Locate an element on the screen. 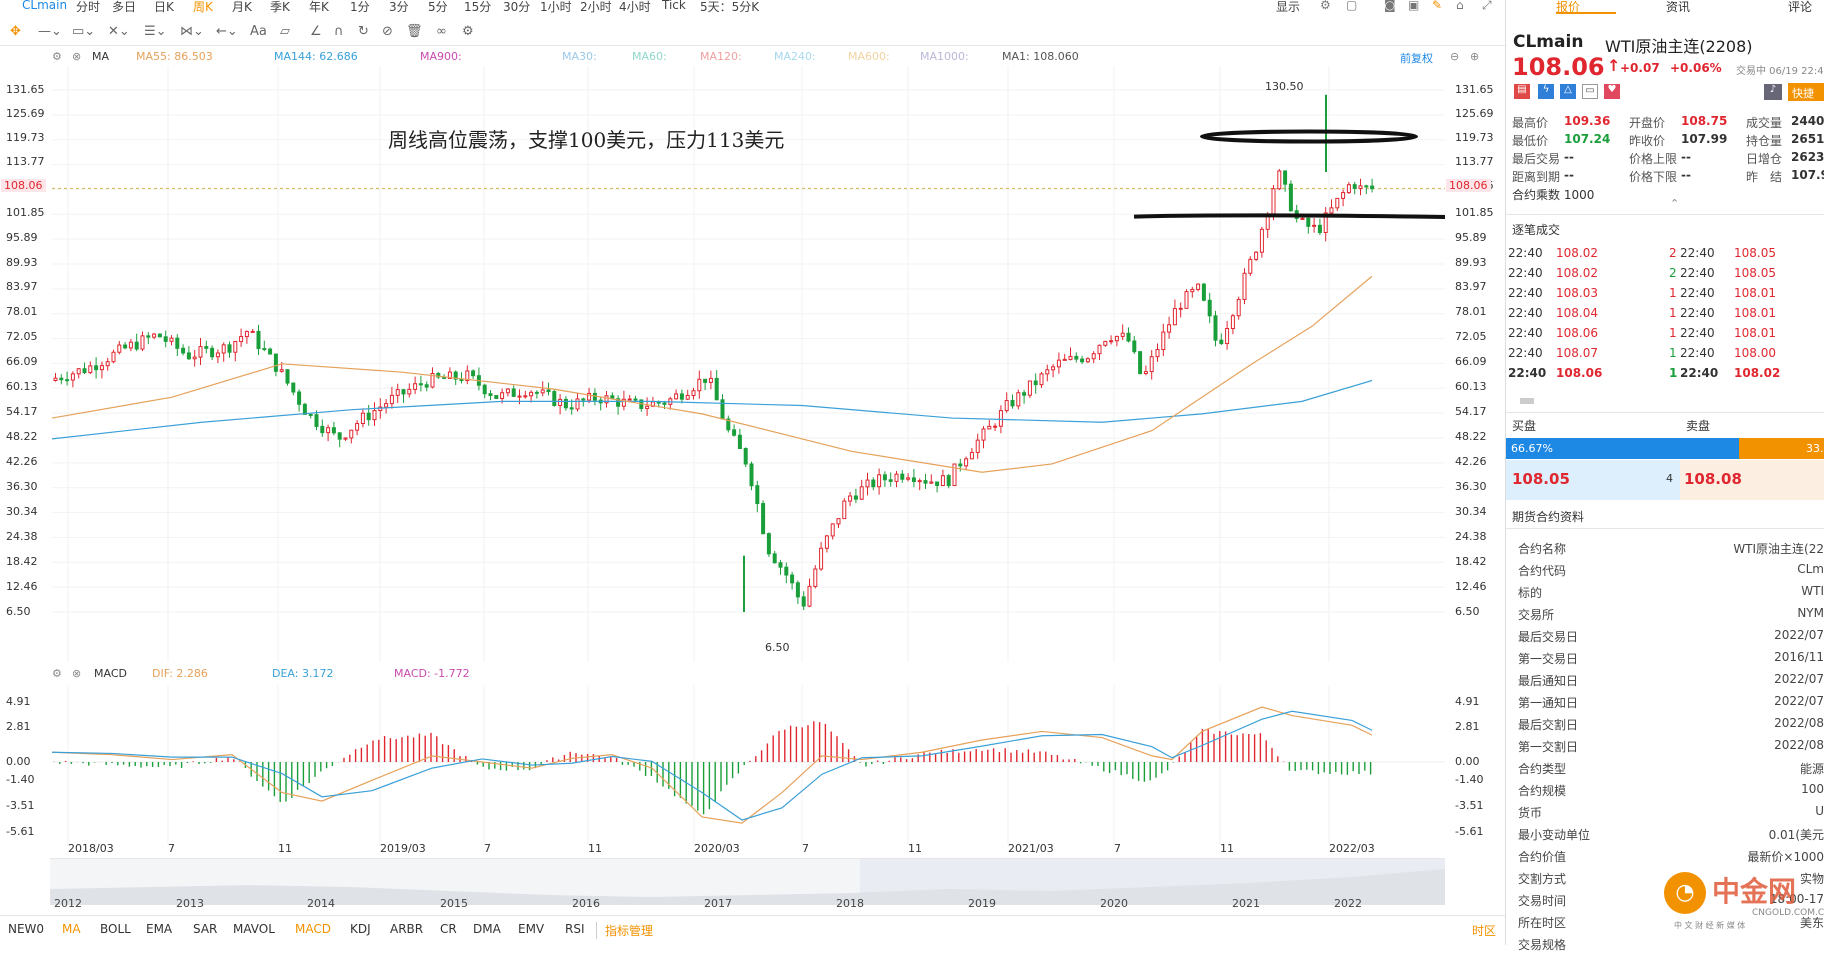  rect-tool-icon: ▭⌄ is located at coordinates (84, 31).